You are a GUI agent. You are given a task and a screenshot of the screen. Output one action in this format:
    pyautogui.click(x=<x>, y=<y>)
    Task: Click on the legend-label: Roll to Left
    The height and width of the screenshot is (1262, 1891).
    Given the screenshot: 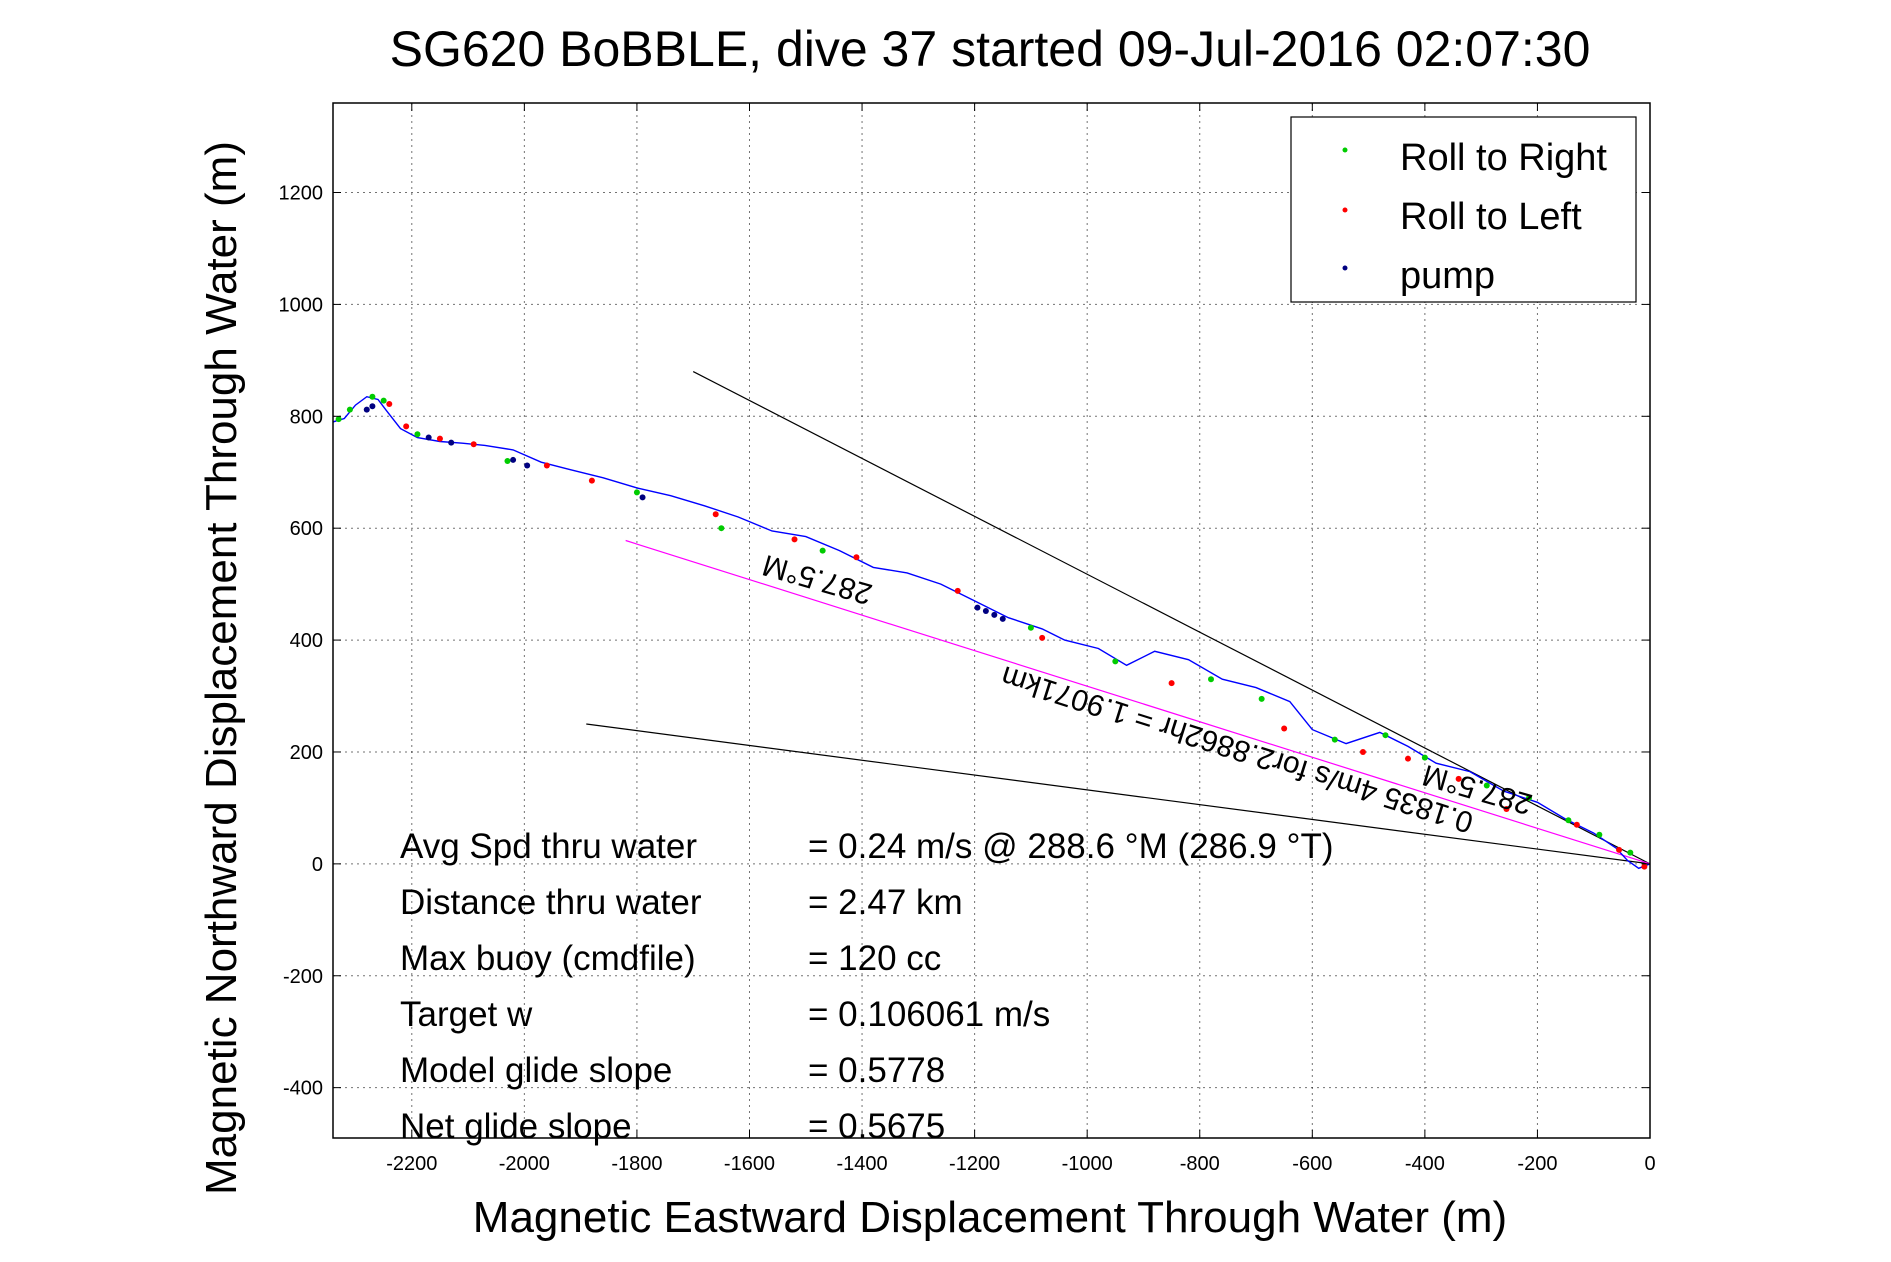 What is the action you would take?
    pyautogui.click(x=1491, y=217)
    